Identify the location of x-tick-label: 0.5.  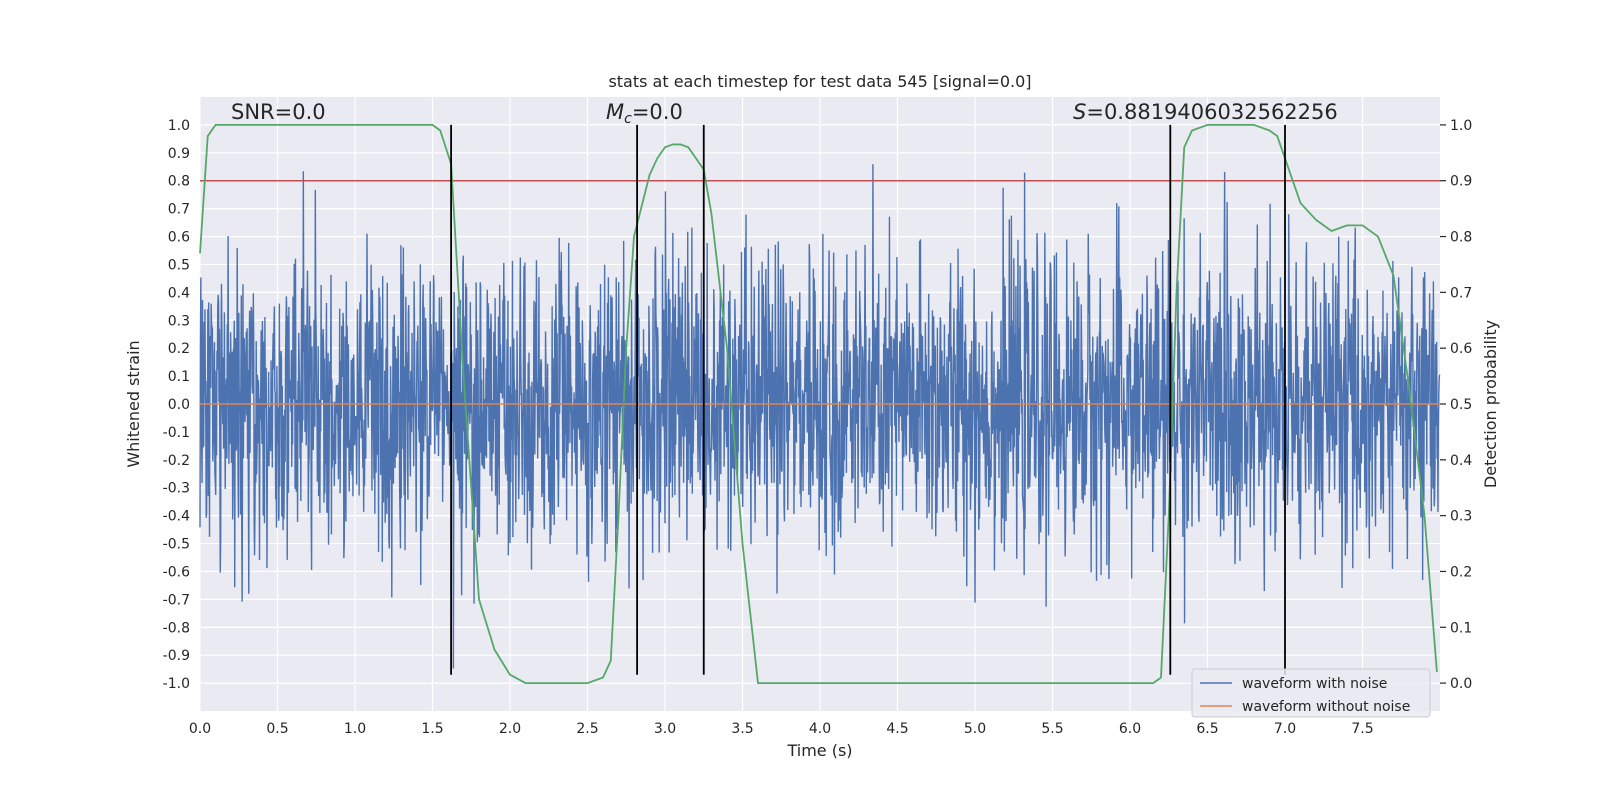
(277, 729).